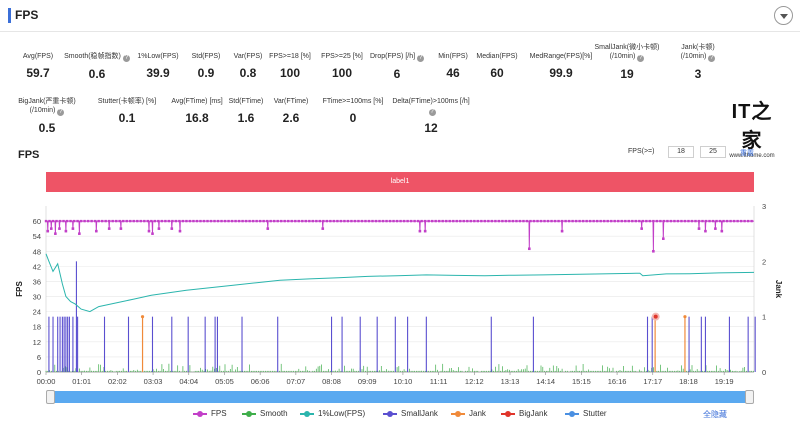 The height and width of the screenshot is (429, 800). Describe the element at coordinates (749, 397) in the screenshot. I see `scrollbar-right-handle` at that location.